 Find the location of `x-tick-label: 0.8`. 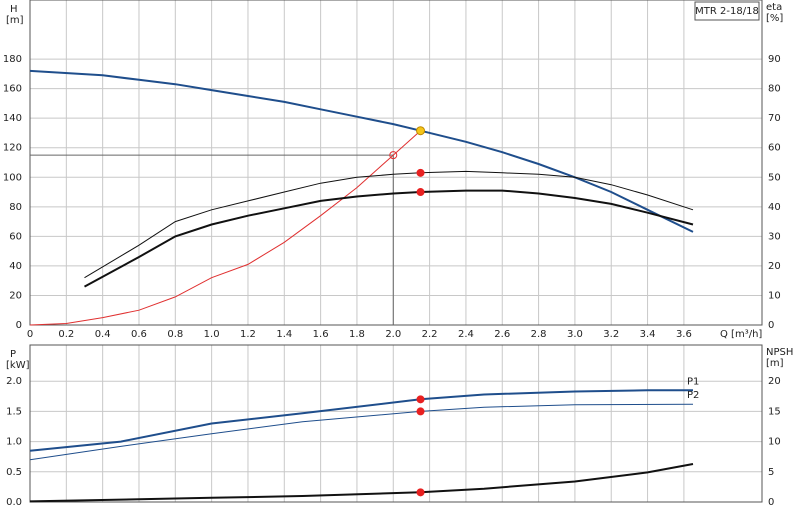

x-tick-label: 0.8 is located at coordinates (175, 334).